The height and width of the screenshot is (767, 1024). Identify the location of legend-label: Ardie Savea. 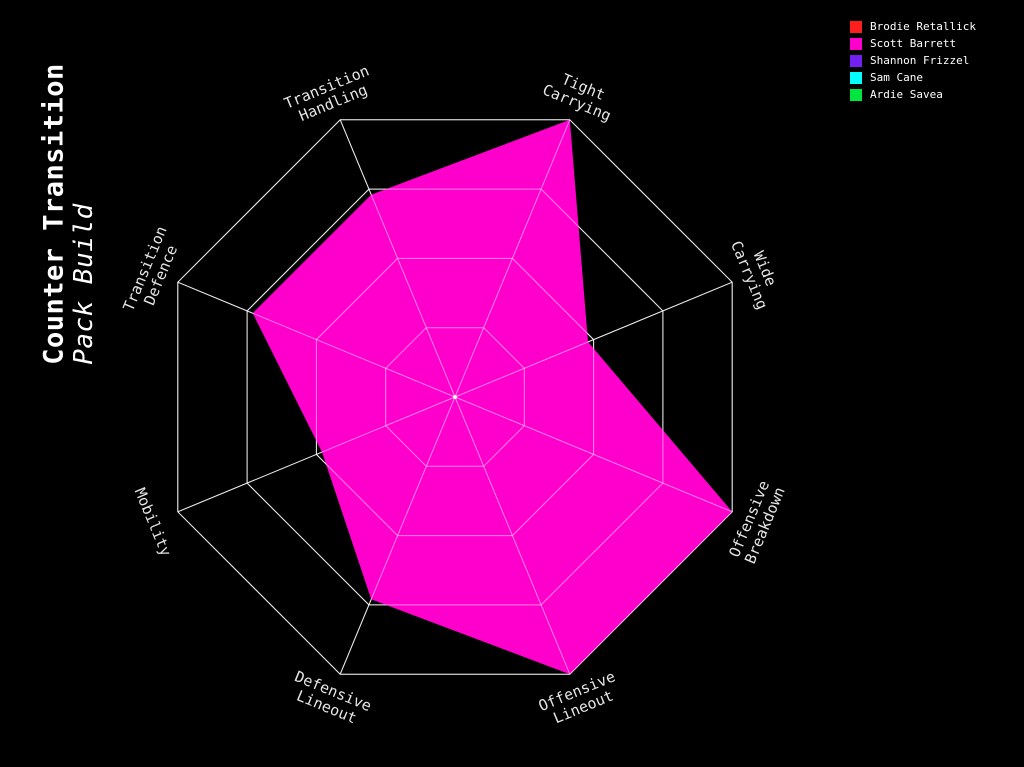
(906, 94).